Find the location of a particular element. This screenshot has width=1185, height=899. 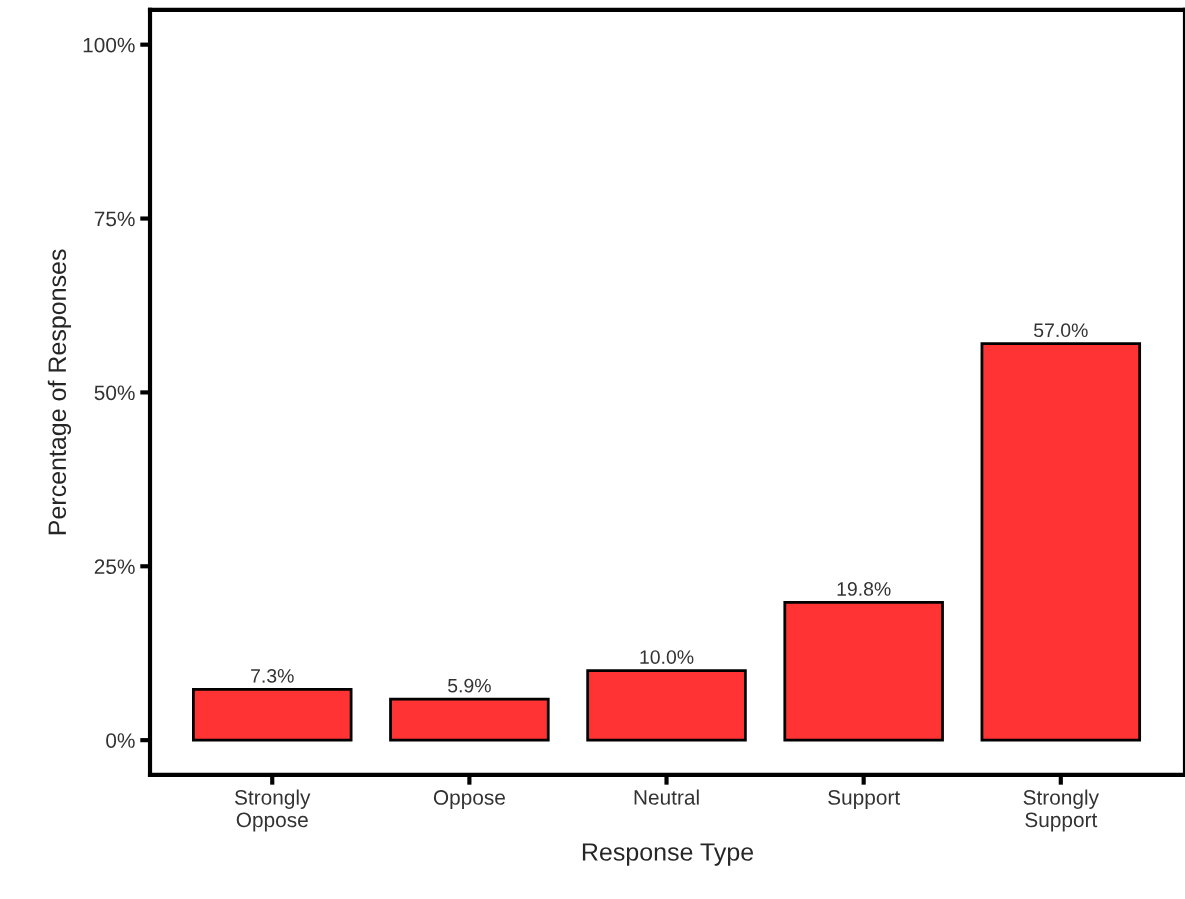

data-label: 10.0% is located at coordinates (667, 657).